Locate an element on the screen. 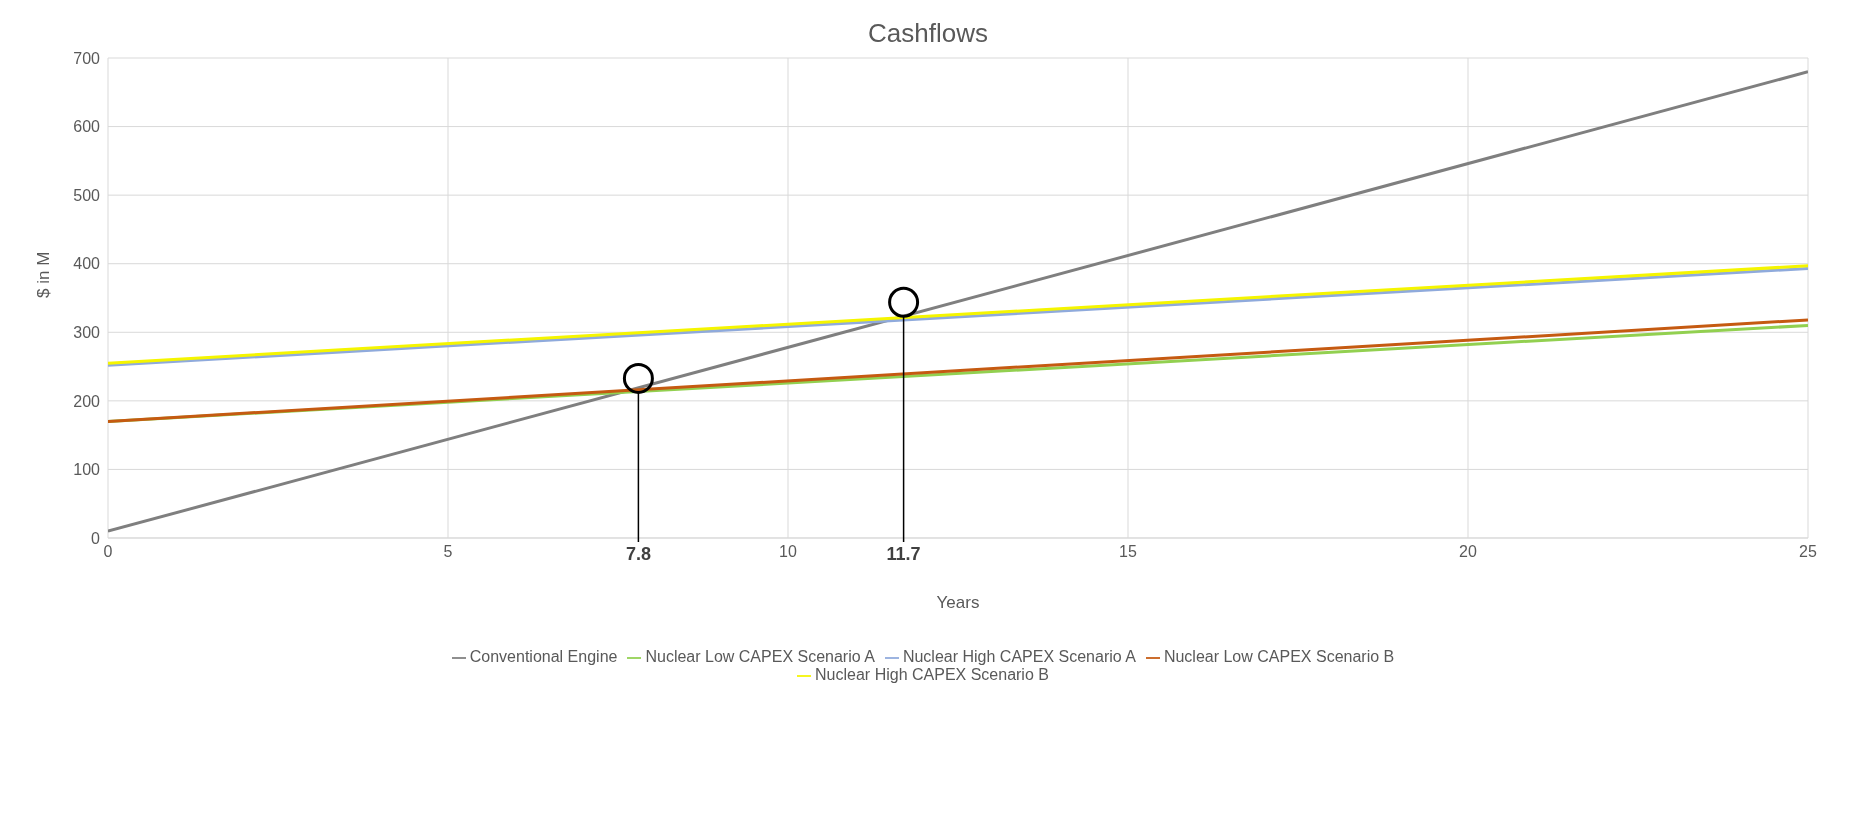 The height and width of the screenshot is (835, 1868). x-tick-label: 25 is located at coordinates (1808, 552).